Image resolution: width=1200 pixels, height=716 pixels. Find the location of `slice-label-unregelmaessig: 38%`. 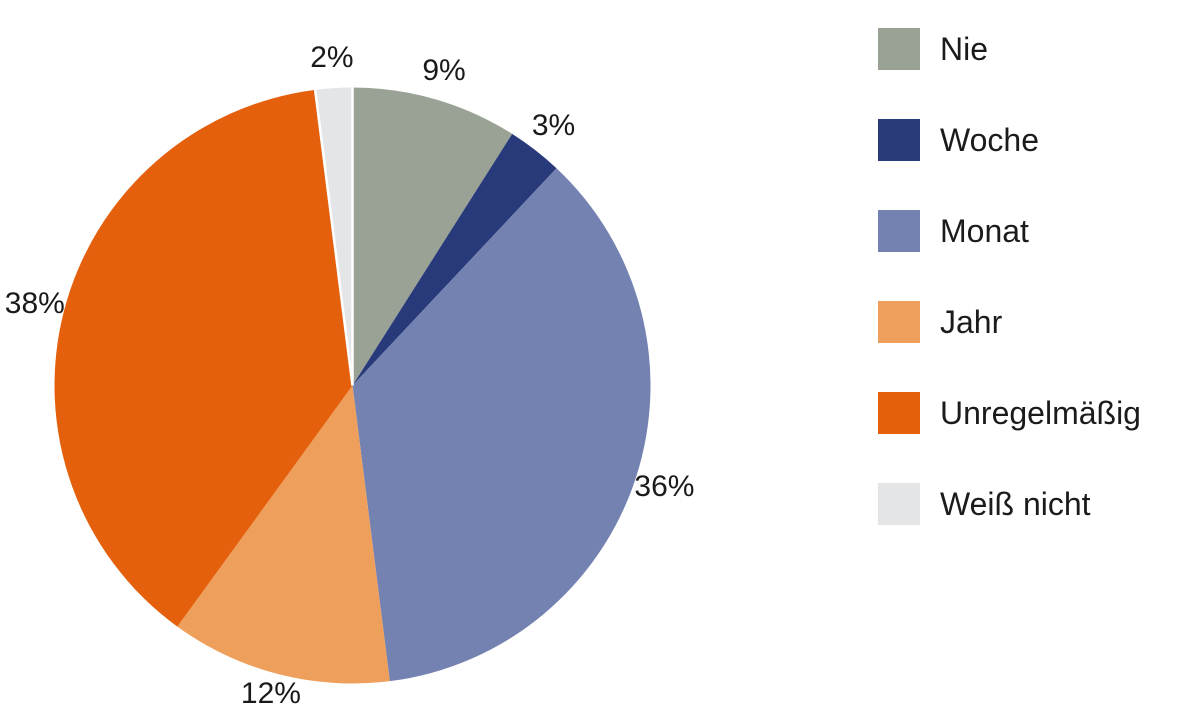

slice-label-unregelmaessig: 38% is located at coordinates (34, 303).